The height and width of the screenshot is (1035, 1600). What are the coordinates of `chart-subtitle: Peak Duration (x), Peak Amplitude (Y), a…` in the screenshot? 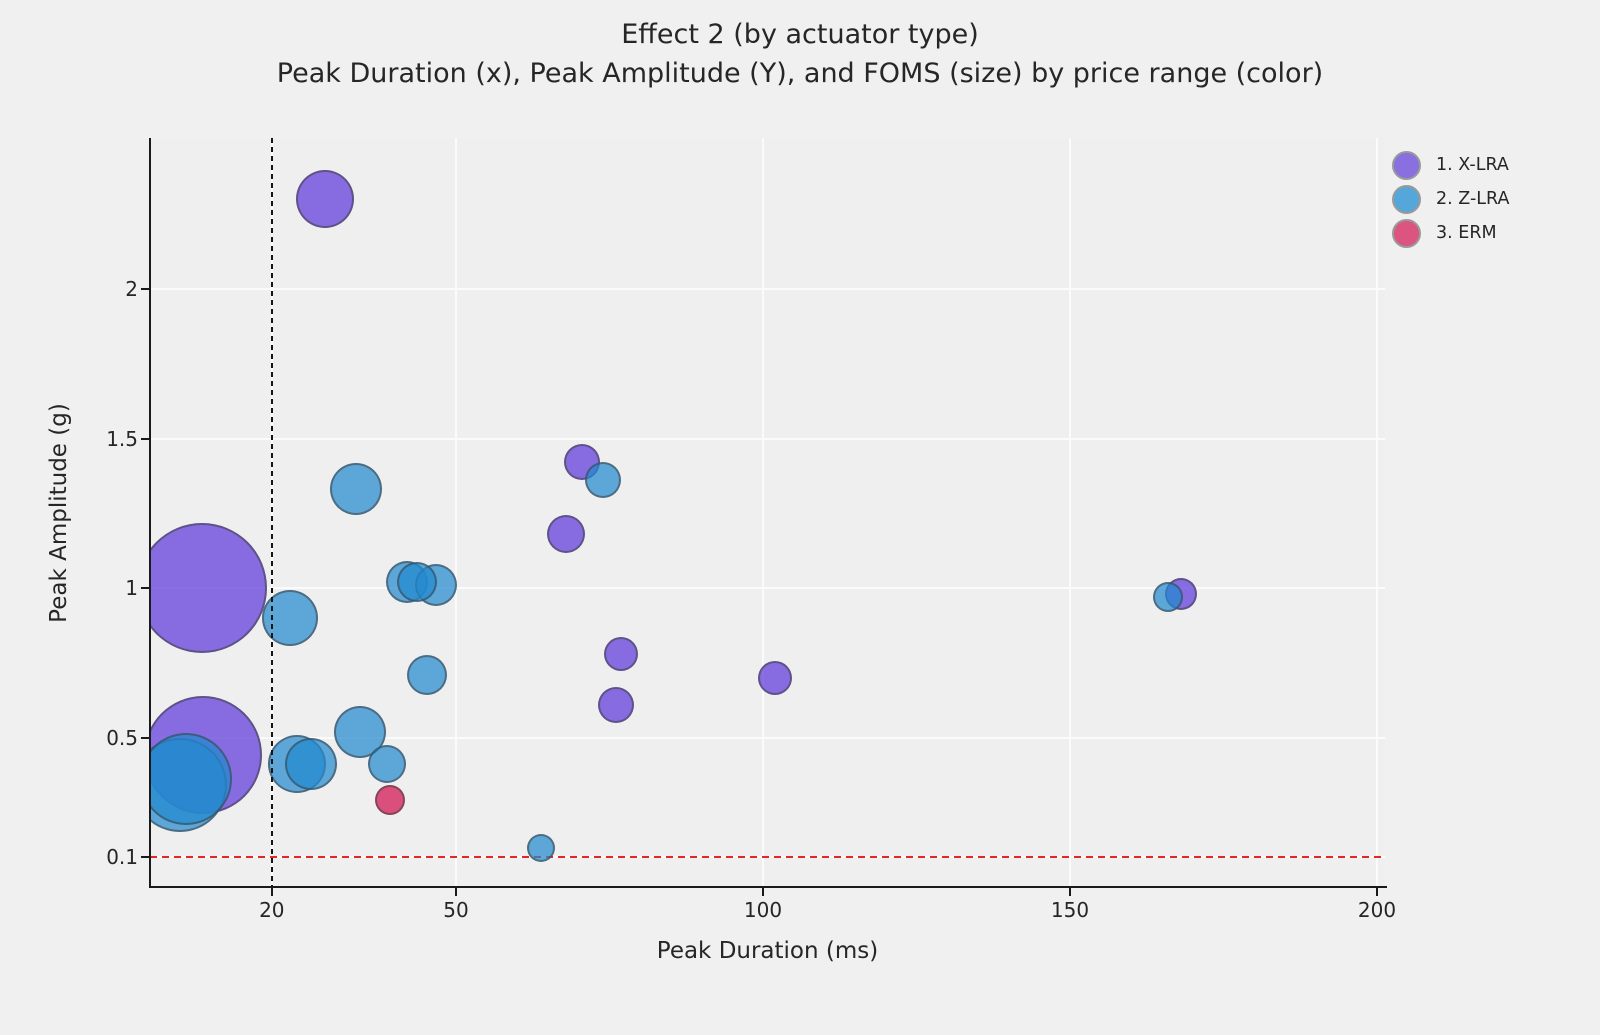 It's located at (800, 73).